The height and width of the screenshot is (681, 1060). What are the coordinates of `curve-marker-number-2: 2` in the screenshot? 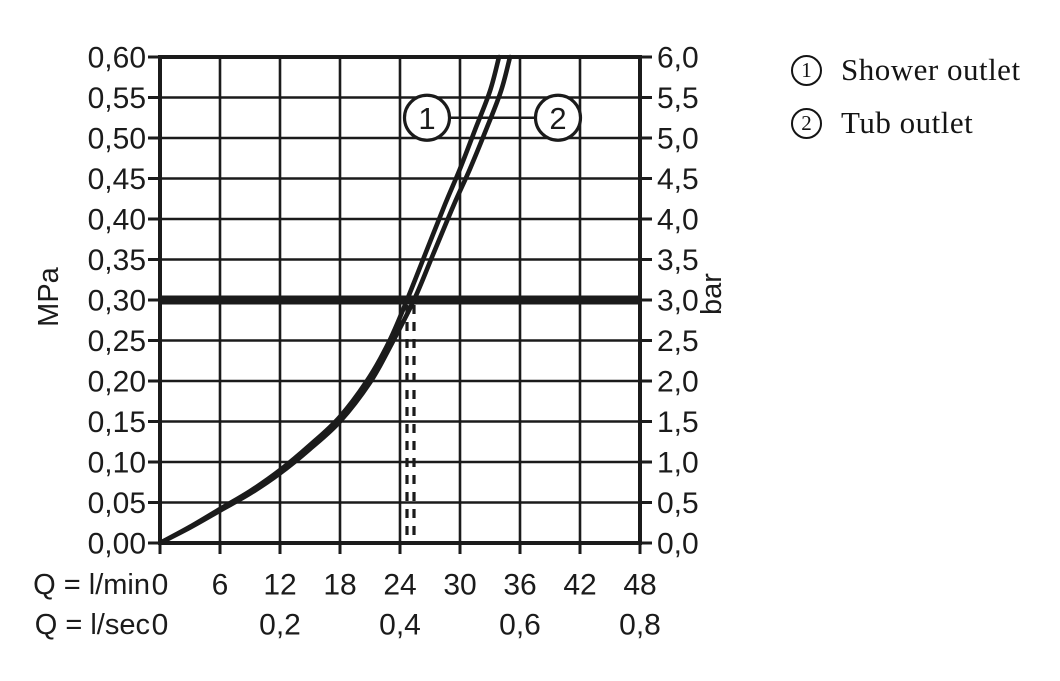 It's located at (557, 118).